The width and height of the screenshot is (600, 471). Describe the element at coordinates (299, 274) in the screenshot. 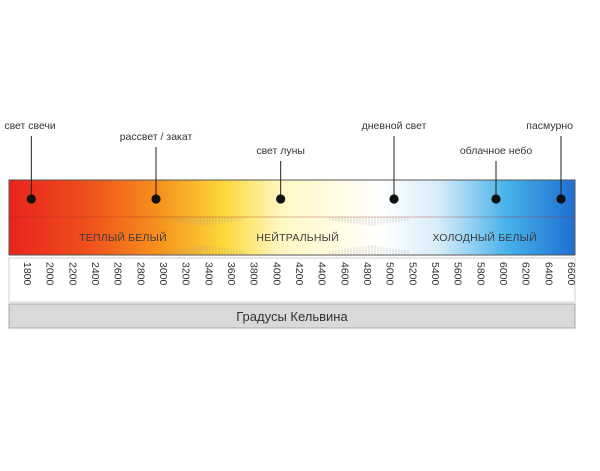

I see `tick-label: 4200` at that location.